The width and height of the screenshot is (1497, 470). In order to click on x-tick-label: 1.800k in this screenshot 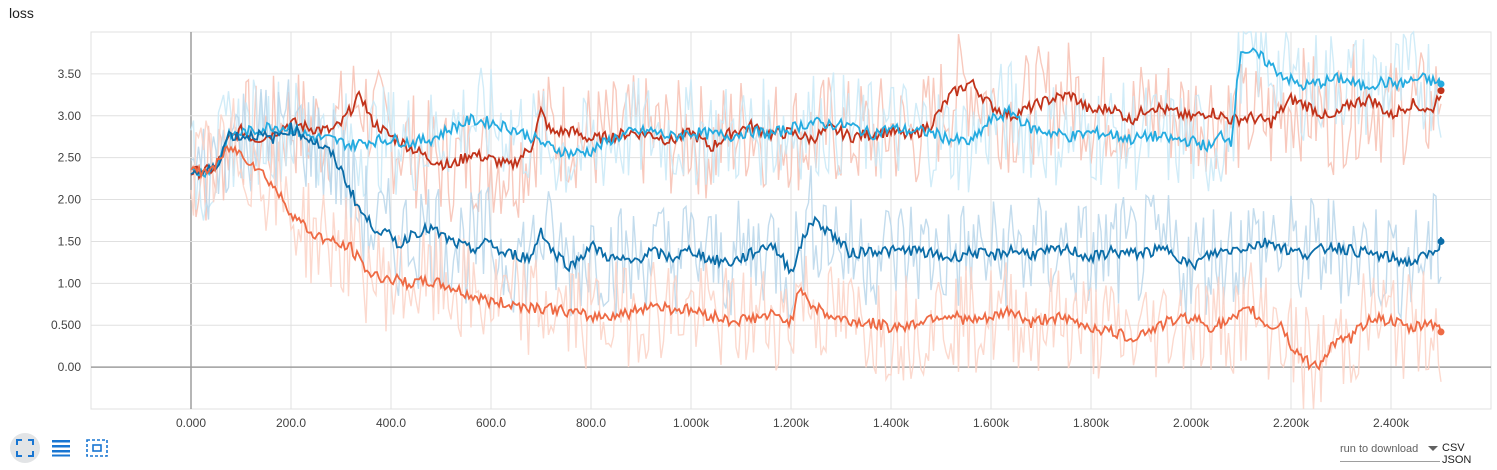, I will do `click(1091, 423)`.